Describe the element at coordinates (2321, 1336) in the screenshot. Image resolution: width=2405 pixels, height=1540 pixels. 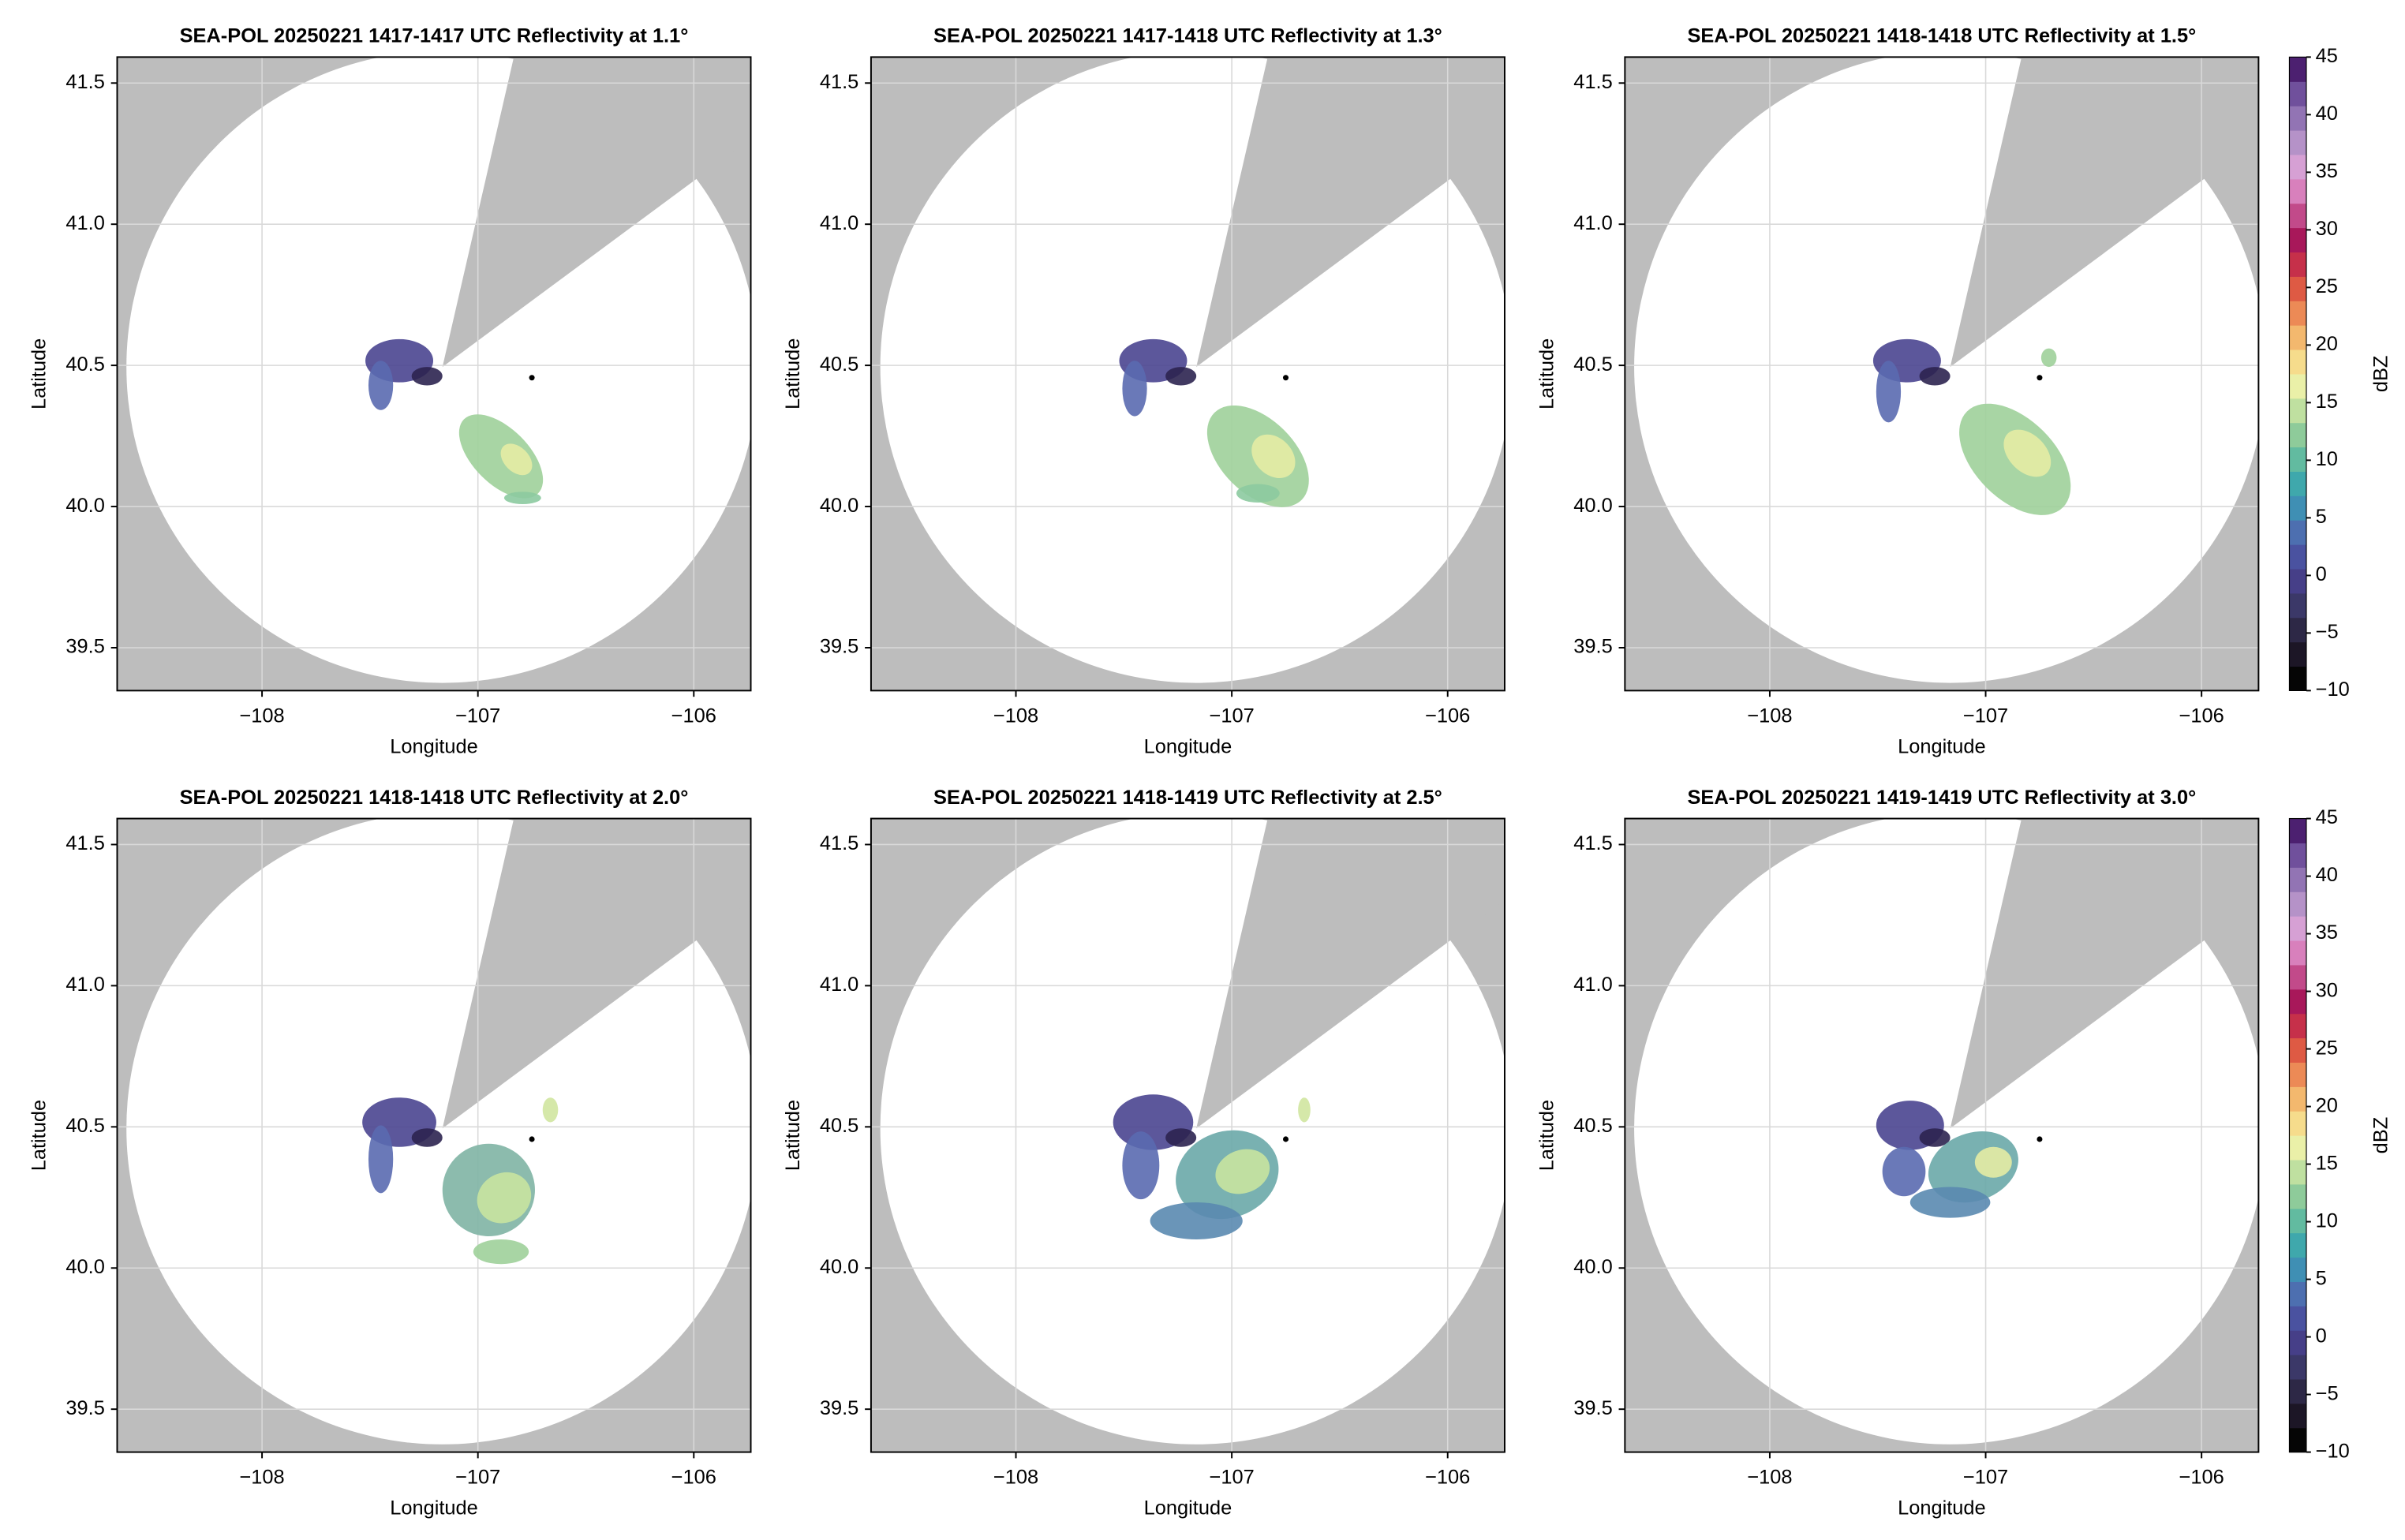
I see `colorbar-tick-label: 0` at that location.